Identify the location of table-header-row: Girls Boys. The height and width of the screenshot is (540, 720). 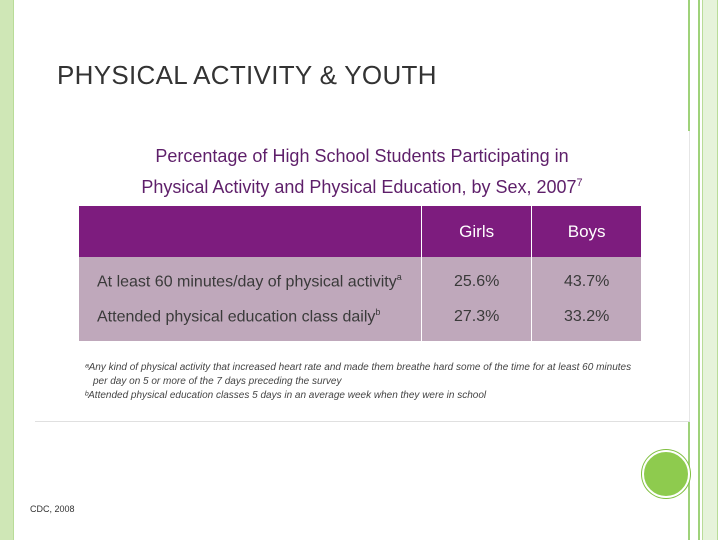
(360, 231).